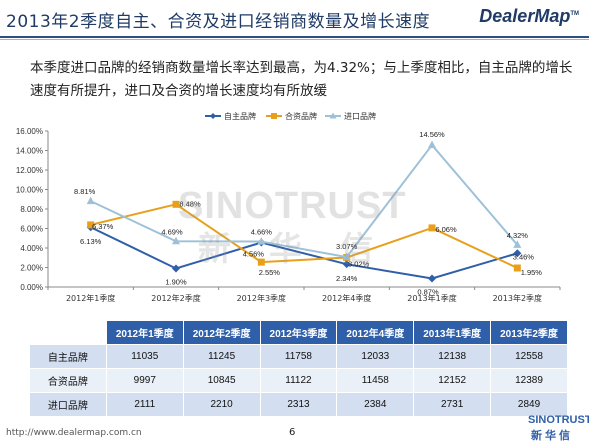 This screenshot has width=589, height=443. Describe the element at coordinates (292, 206) in the screenshot. I see `watermark-en: SINOTRUST` at that location.